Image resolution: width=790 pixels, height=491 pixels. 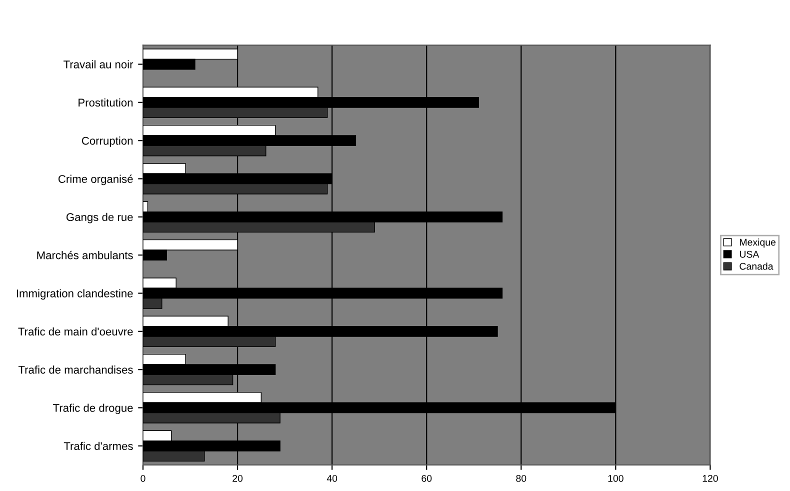 What do you see at coordinates (93, 409) in the screenshot?
I see `y-tick-label: Trafic de drogue` at bounding box center [93, 409].